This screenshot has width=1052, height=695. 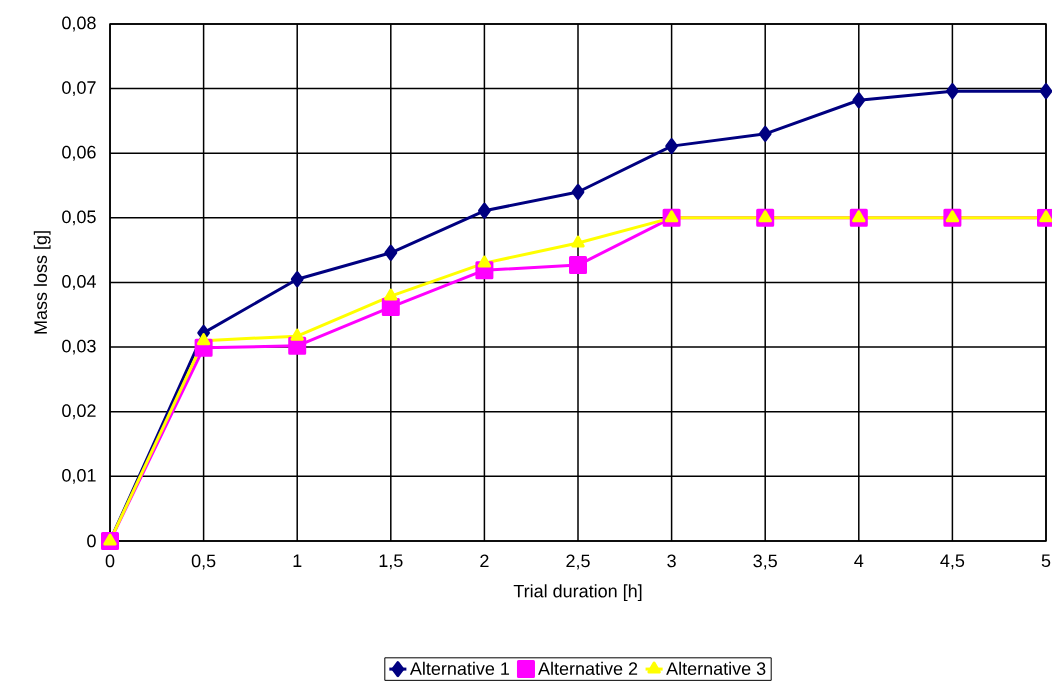 What do you see at coordinates (79, 476) in the screenshot?
I see `y-tick-label: 0,01` at bounding box center [79, 476].